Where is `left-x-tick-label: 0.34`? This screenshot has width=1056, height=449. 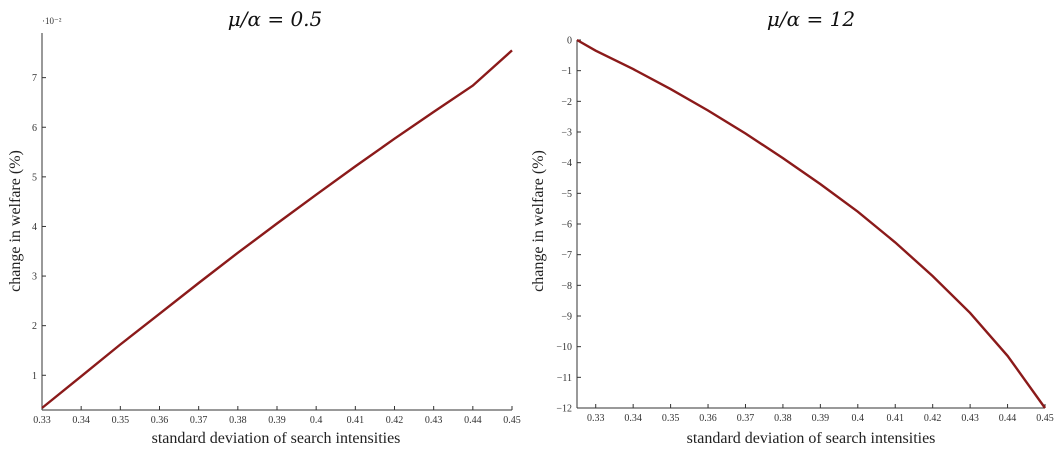 left-x-tick-label: 0.34 is located at coordinates (81, 420).